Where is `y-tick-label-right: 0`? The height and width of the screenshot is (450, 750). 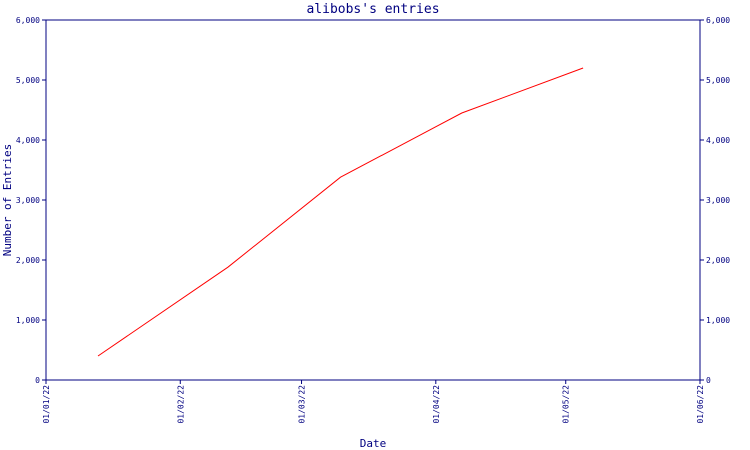 y-tick-label-right: 0 is located at coordinates (708, 380).